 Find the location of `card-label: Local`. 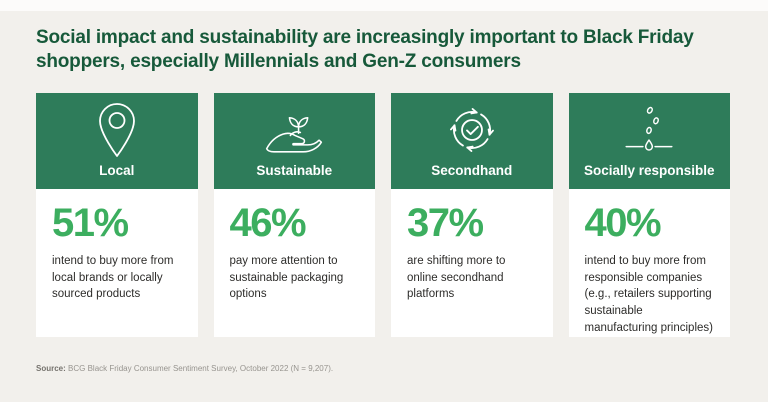

card-label: Local is located at coordinates (117, 170).